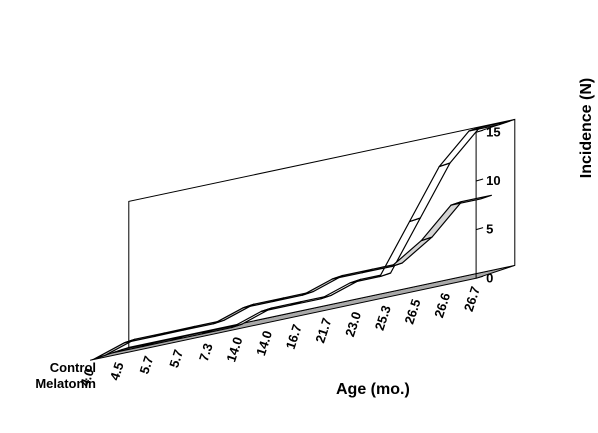 The height and width of the screenshot is (433, 598). What do you see at coordinates (353, 324) in the screenshot?
I see `x-tick-label: 23.0` at bounding box center [353, 324].